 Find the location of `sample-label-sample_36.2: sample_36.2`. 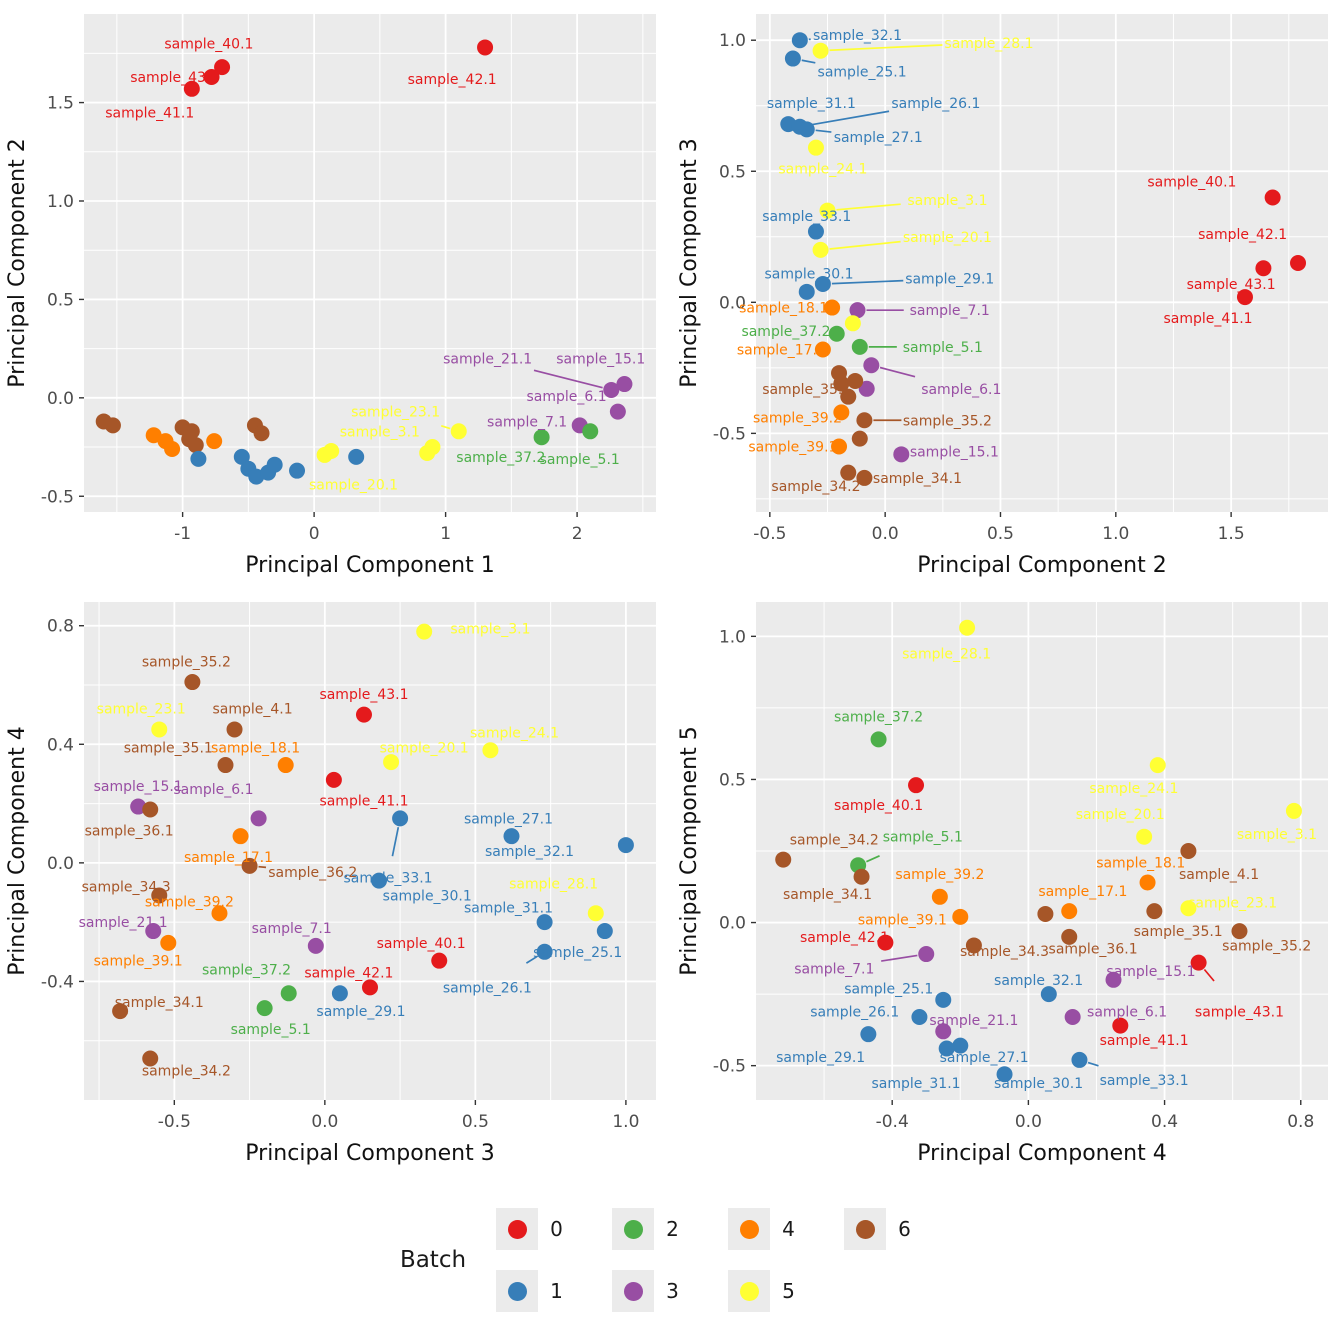

sample-label-sample_36.2: sample_36.2 is located at coordinates (312, 873).